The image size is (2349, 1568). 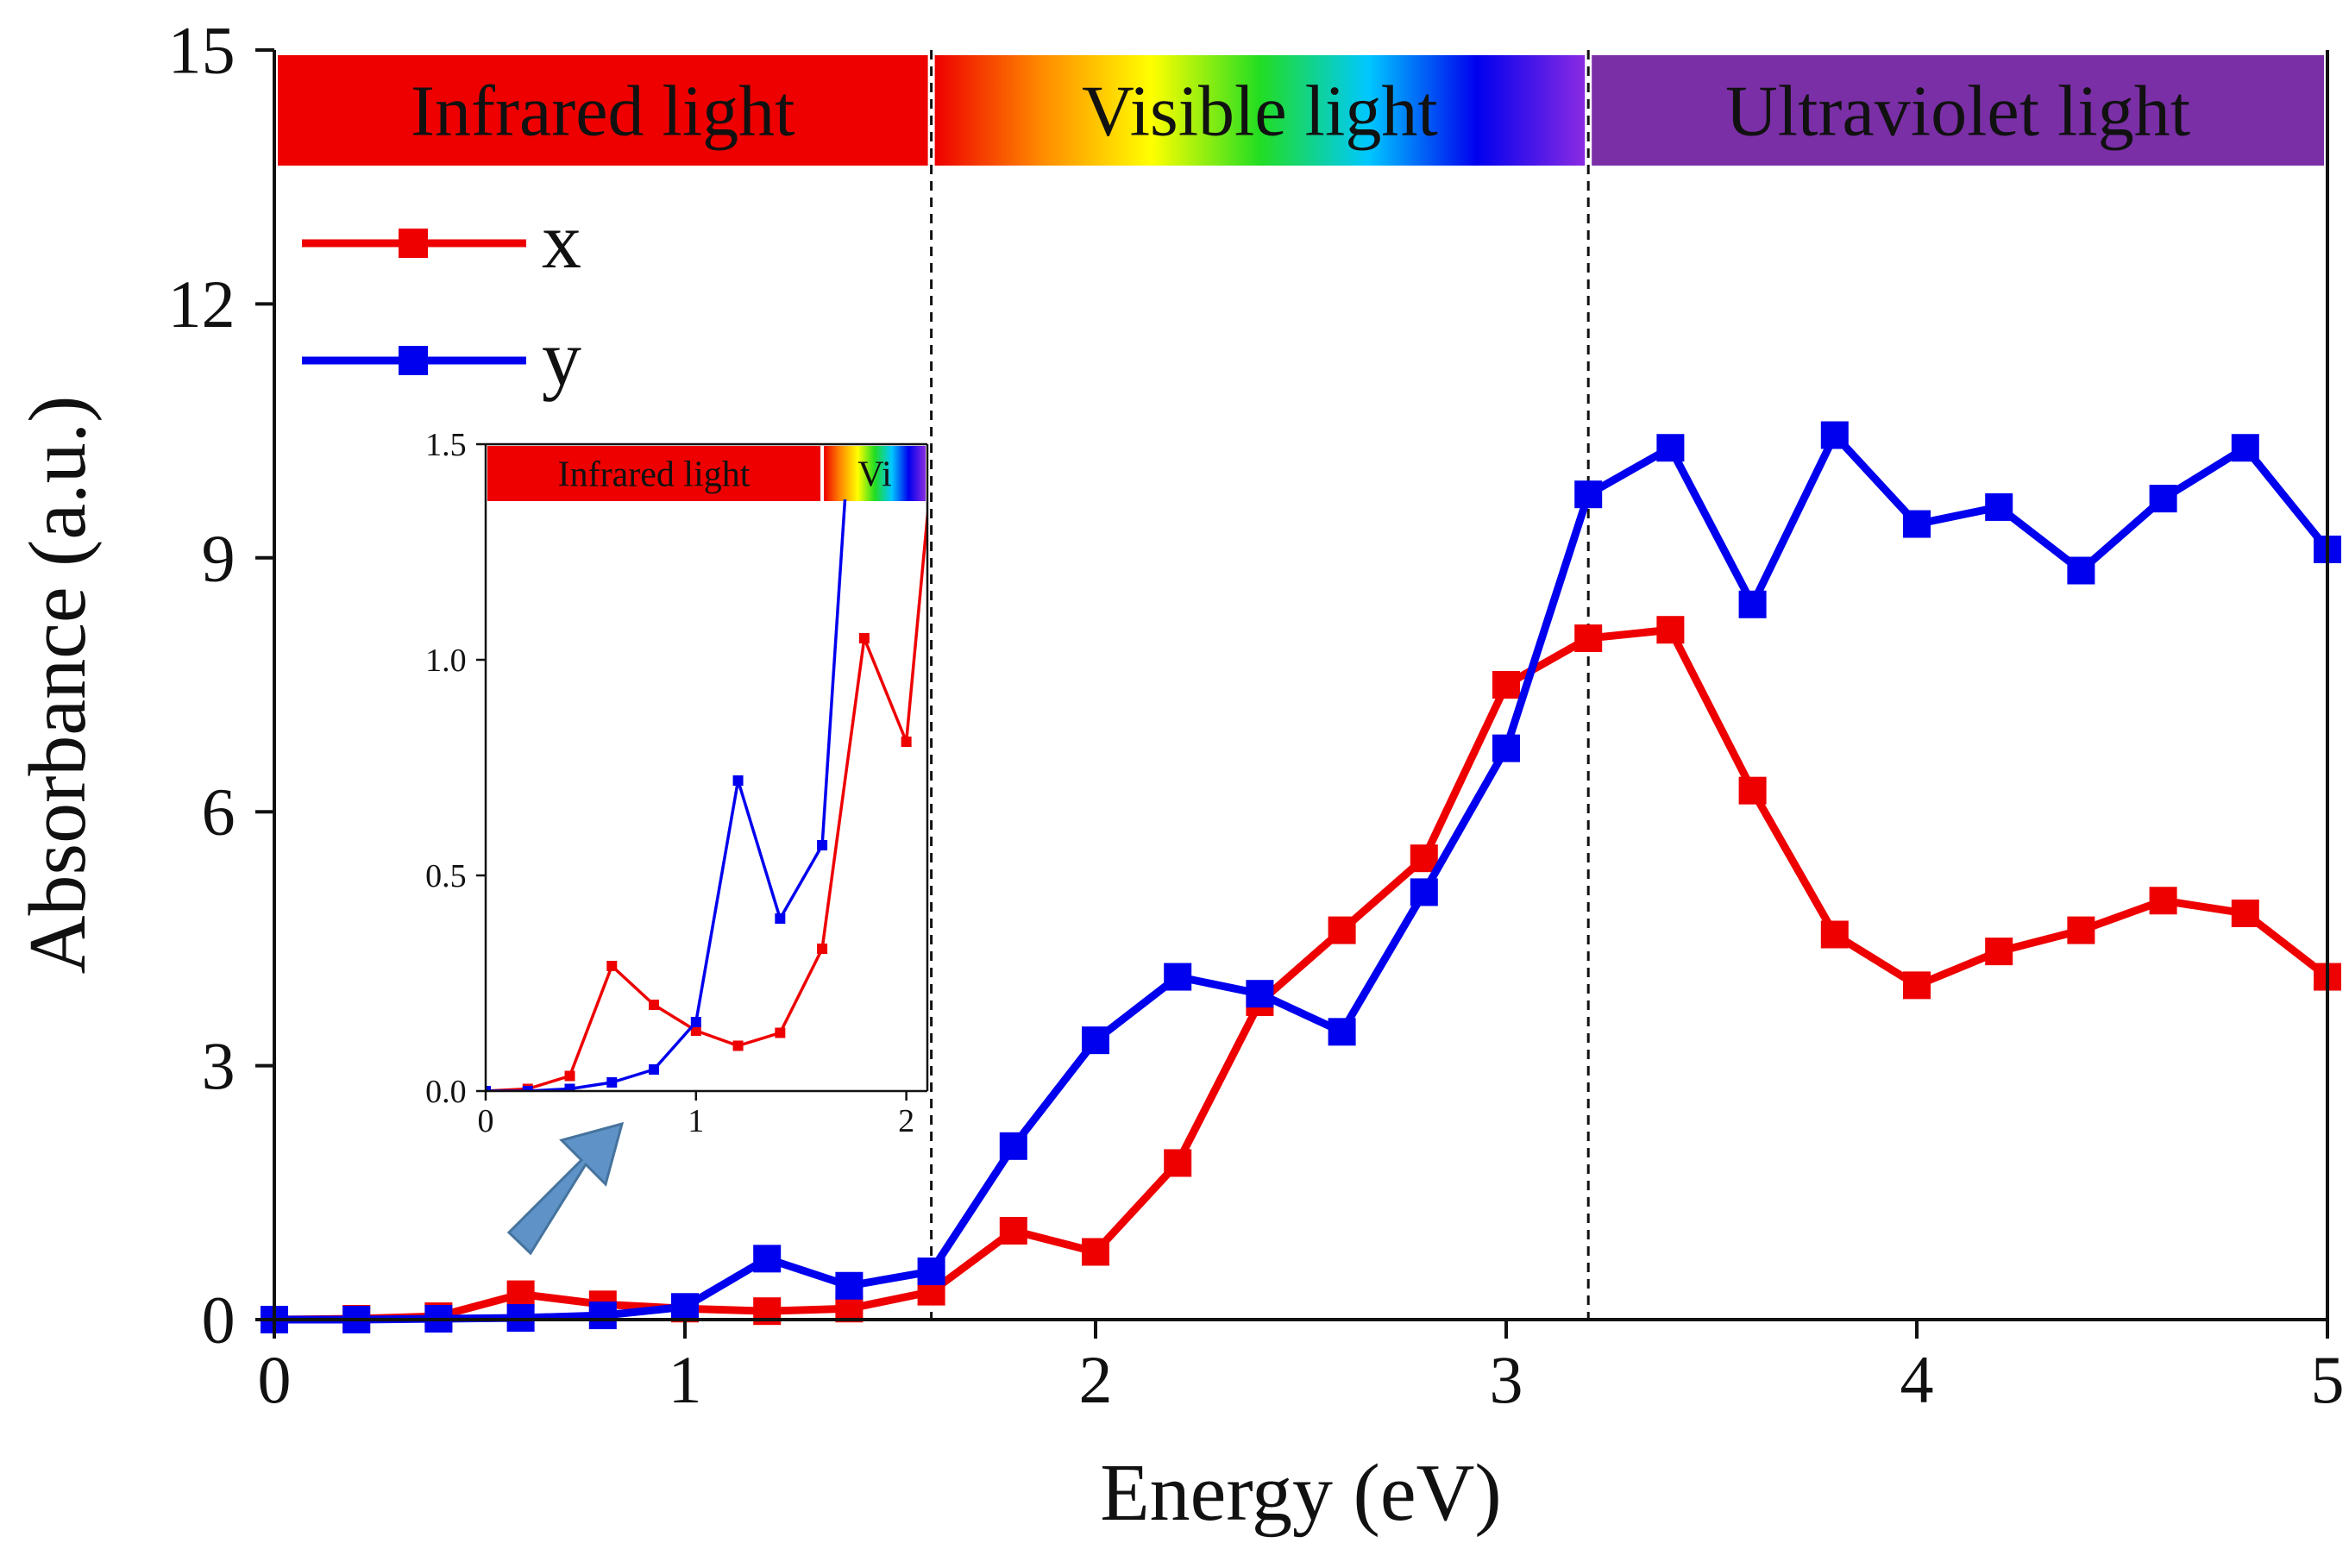 I want to click on arrow-icon, so click(x=566, y=1188).